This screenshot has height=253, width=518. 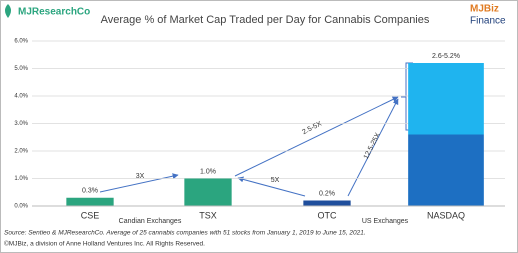 I want to click on logo-icon, so click(x=8, y=11).